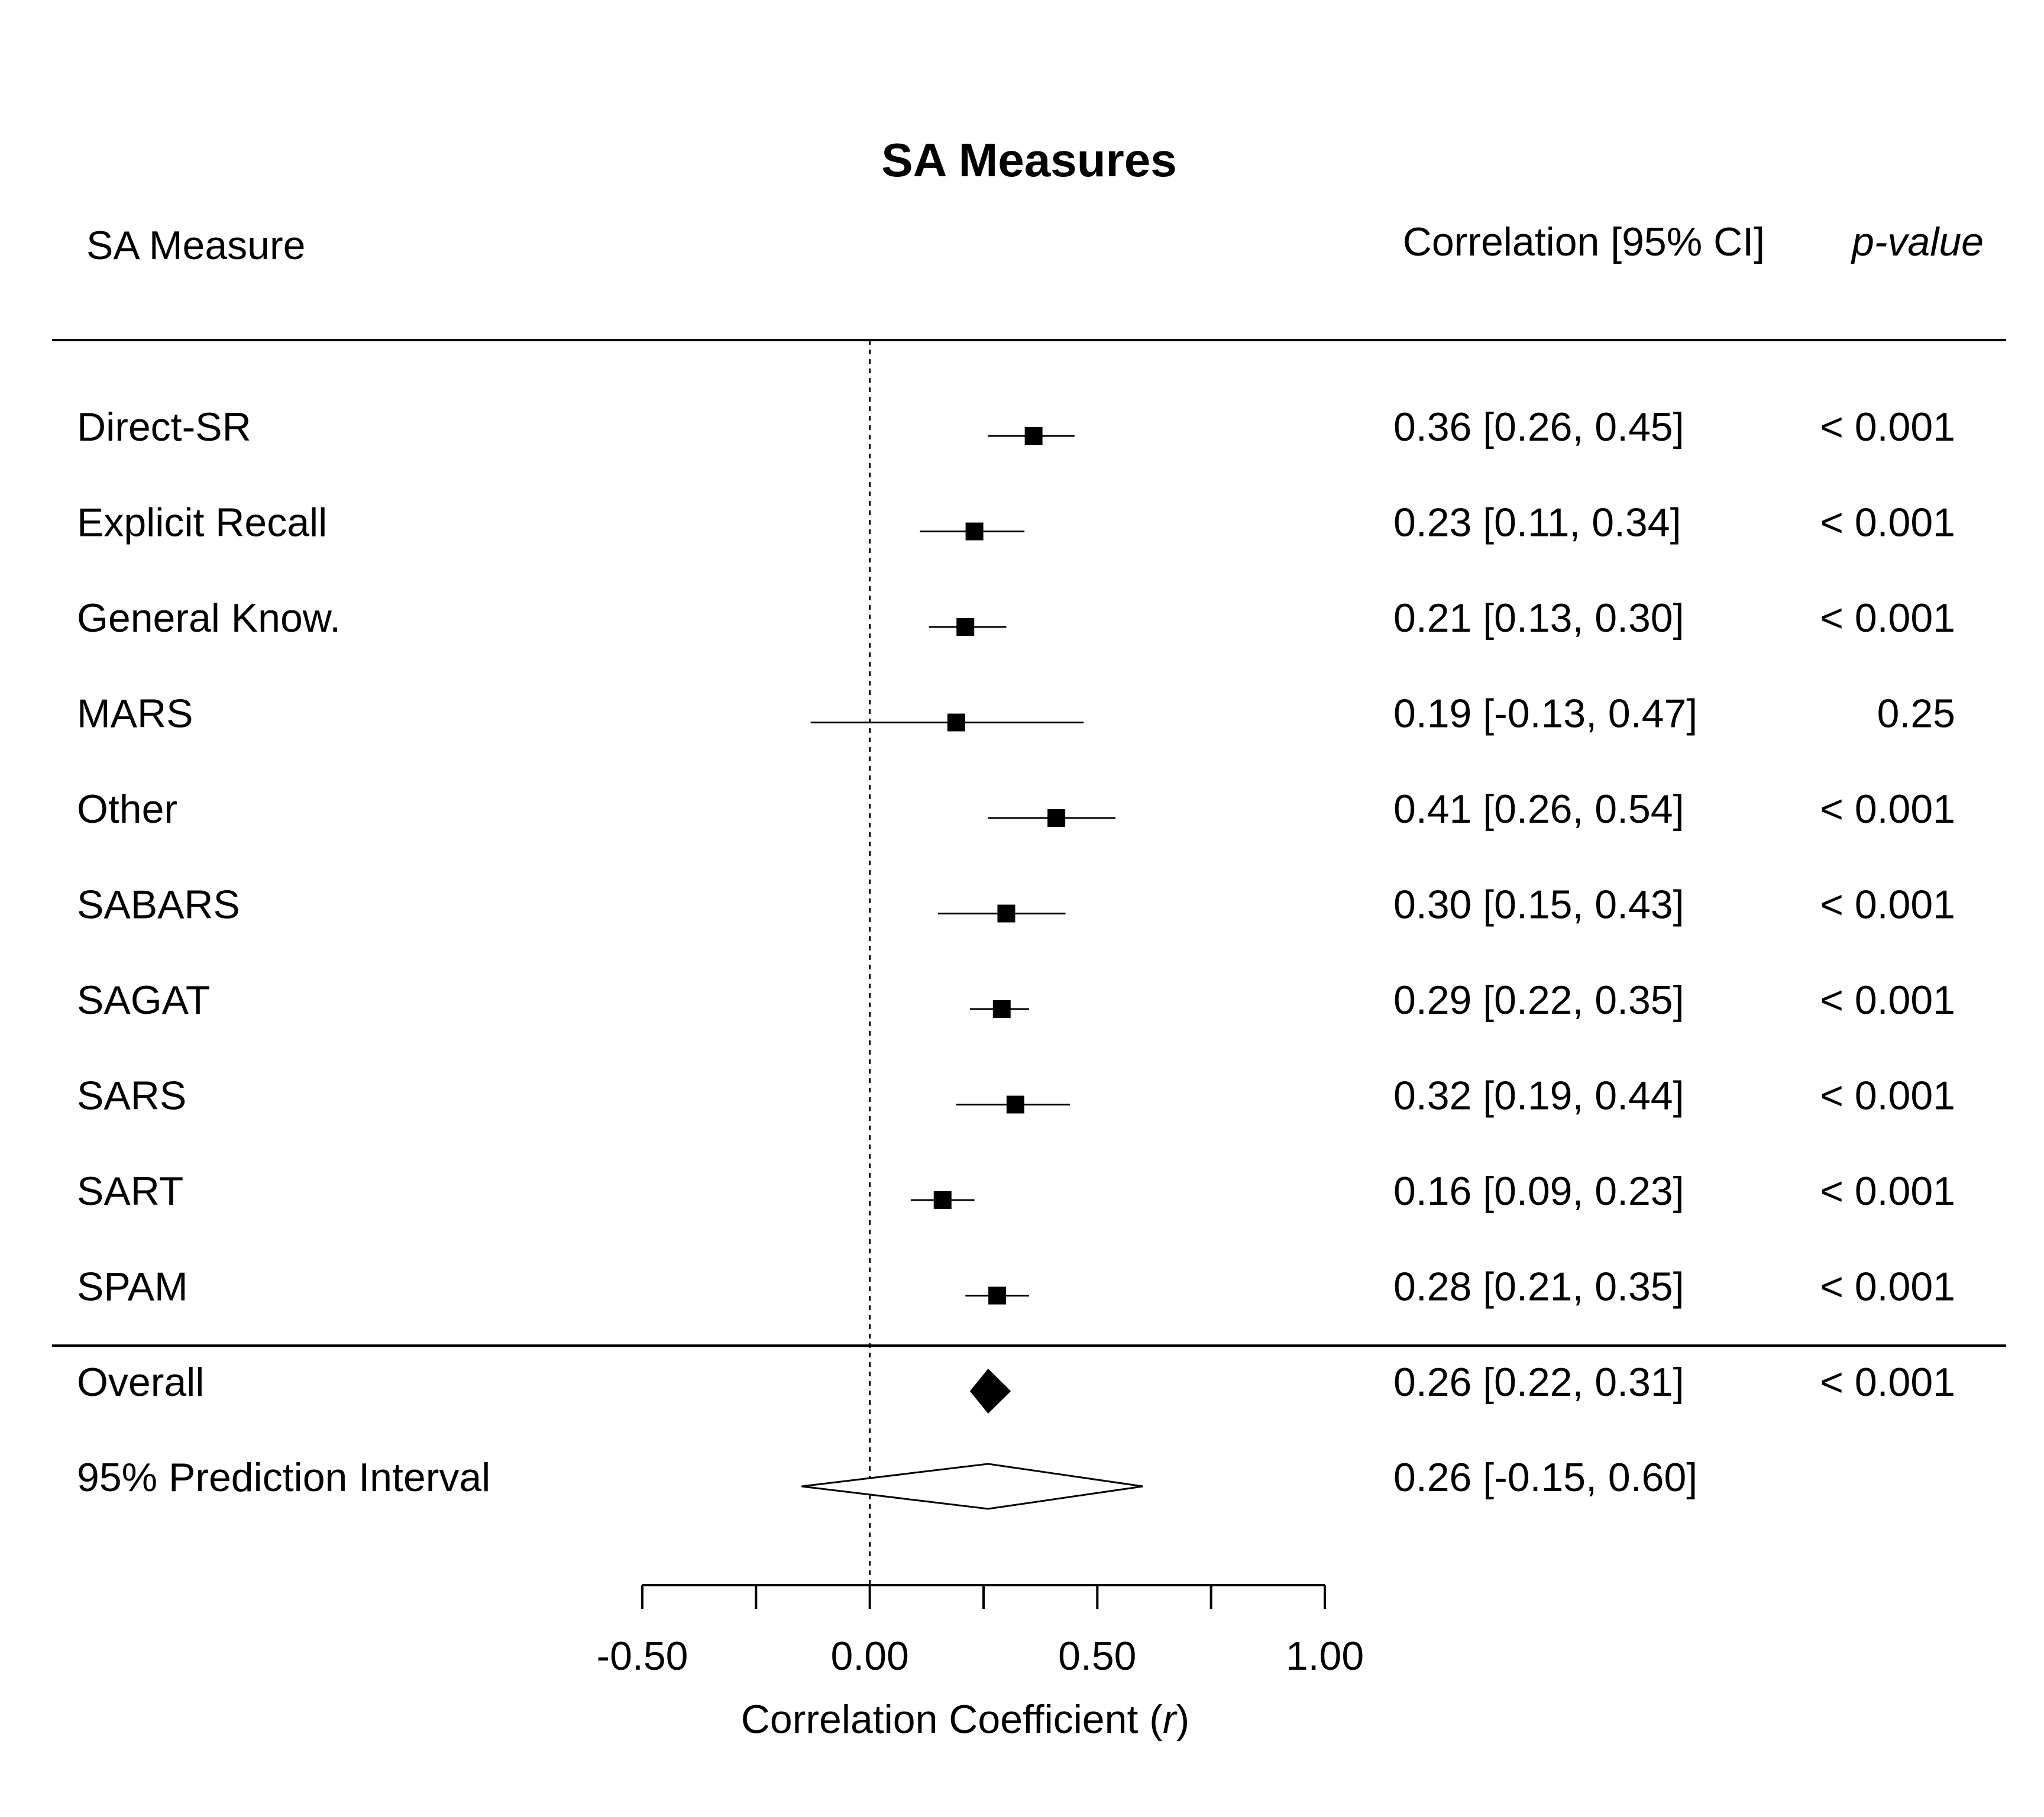  What do you see at coordinates (1584, 241) in the screenshot?
I see `correlation-column-header: Correlation [95% CI]` at bounding box center [1584, 241].